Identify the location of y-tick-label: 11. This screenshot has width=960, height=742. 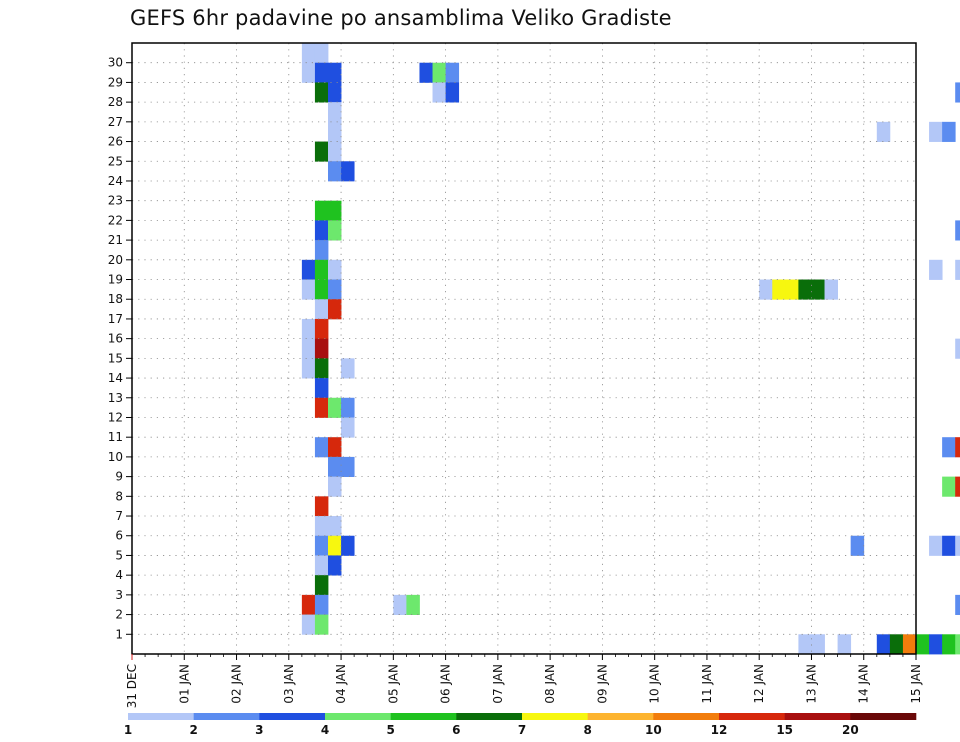
(115, 437).